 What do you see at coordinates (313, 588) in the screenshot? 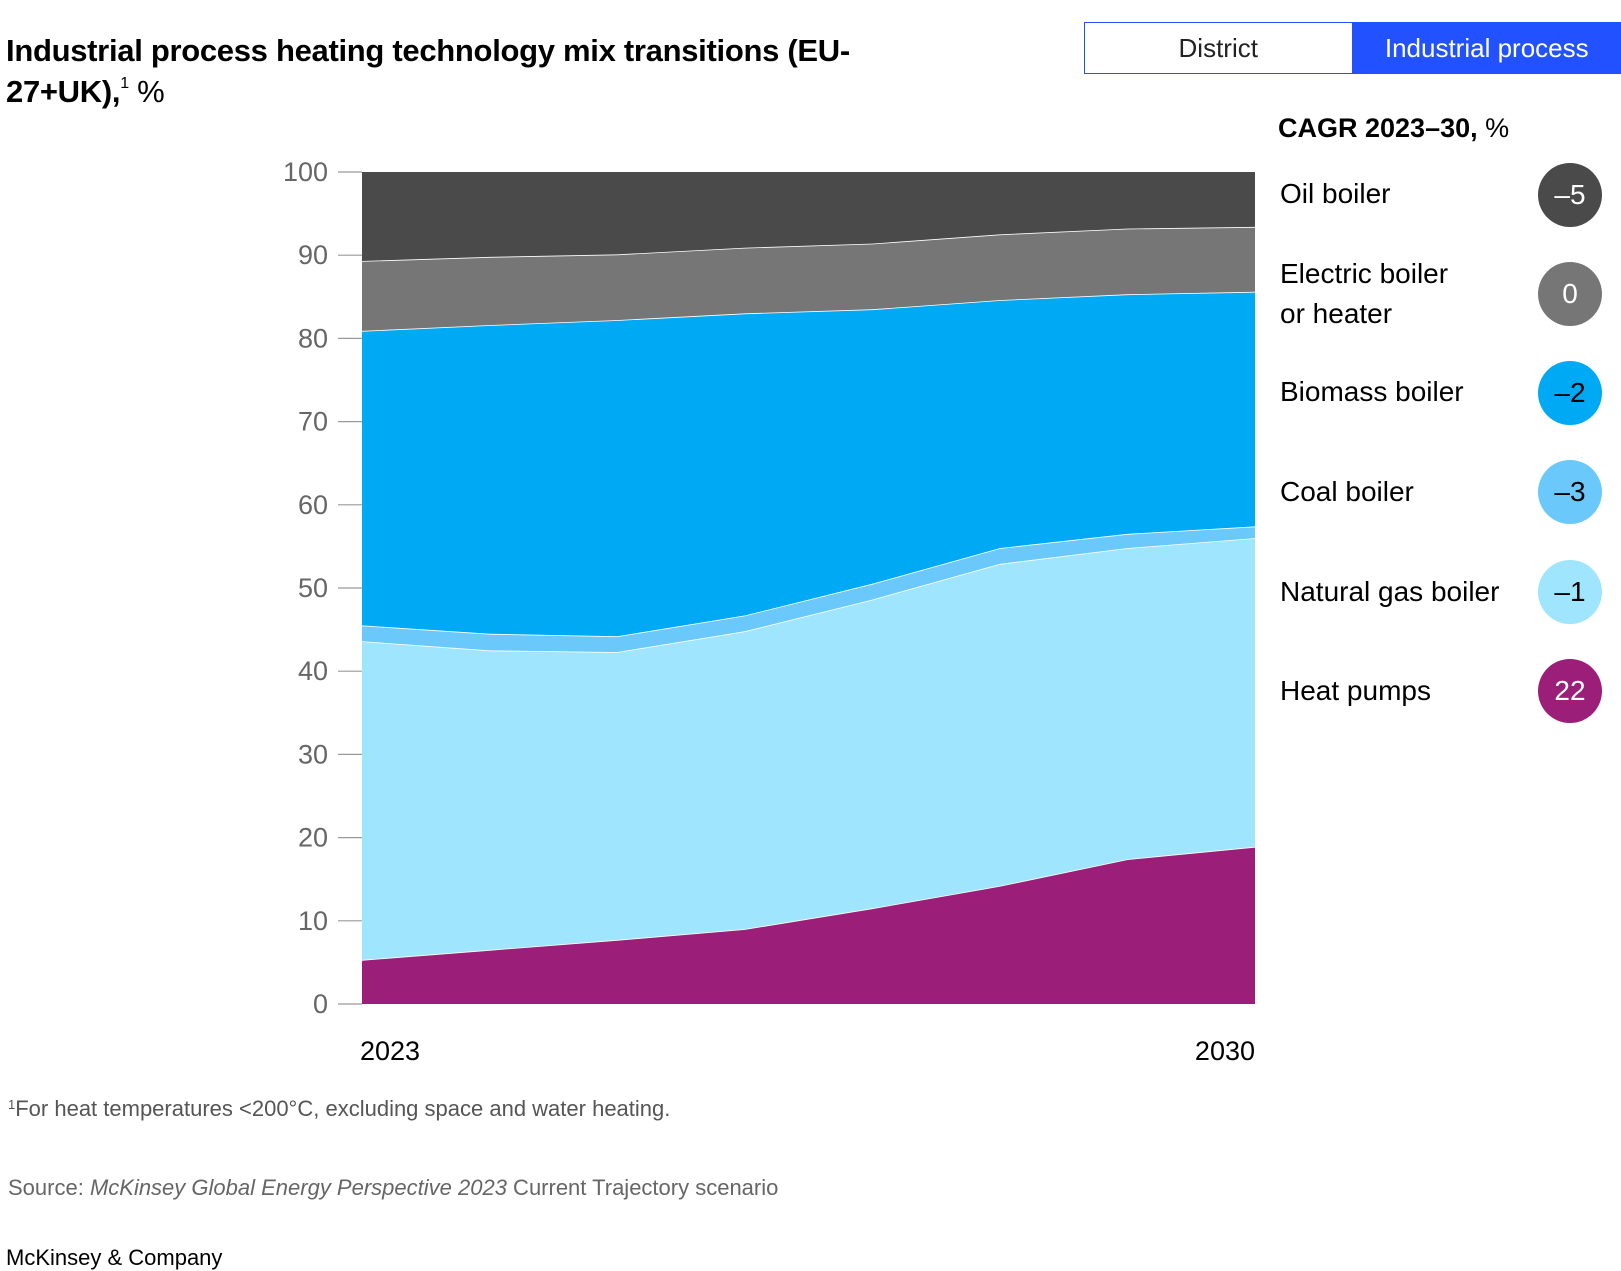
I see `y-tick-label-50: 50` at bounding box center [313, 588].